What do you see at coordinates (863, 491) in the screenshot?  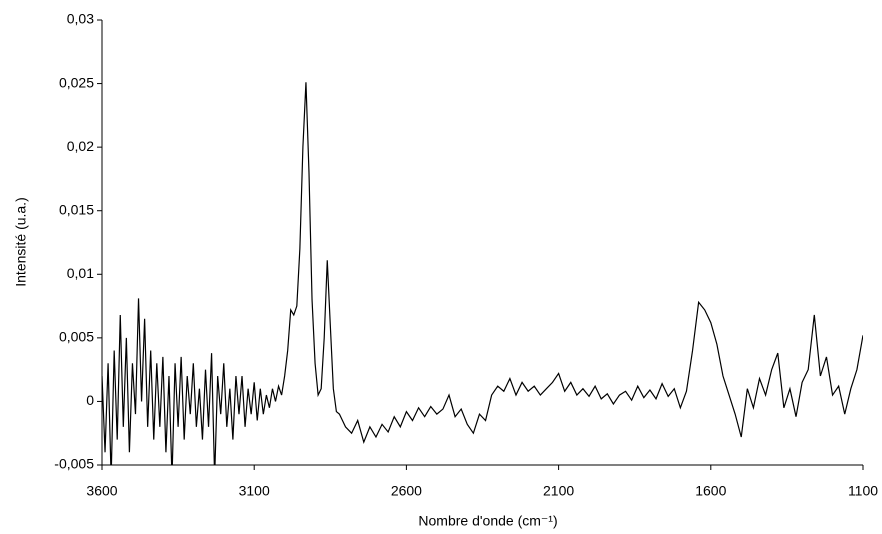 I see `x-tick-label: 1100` at bounding box center [863, 491].